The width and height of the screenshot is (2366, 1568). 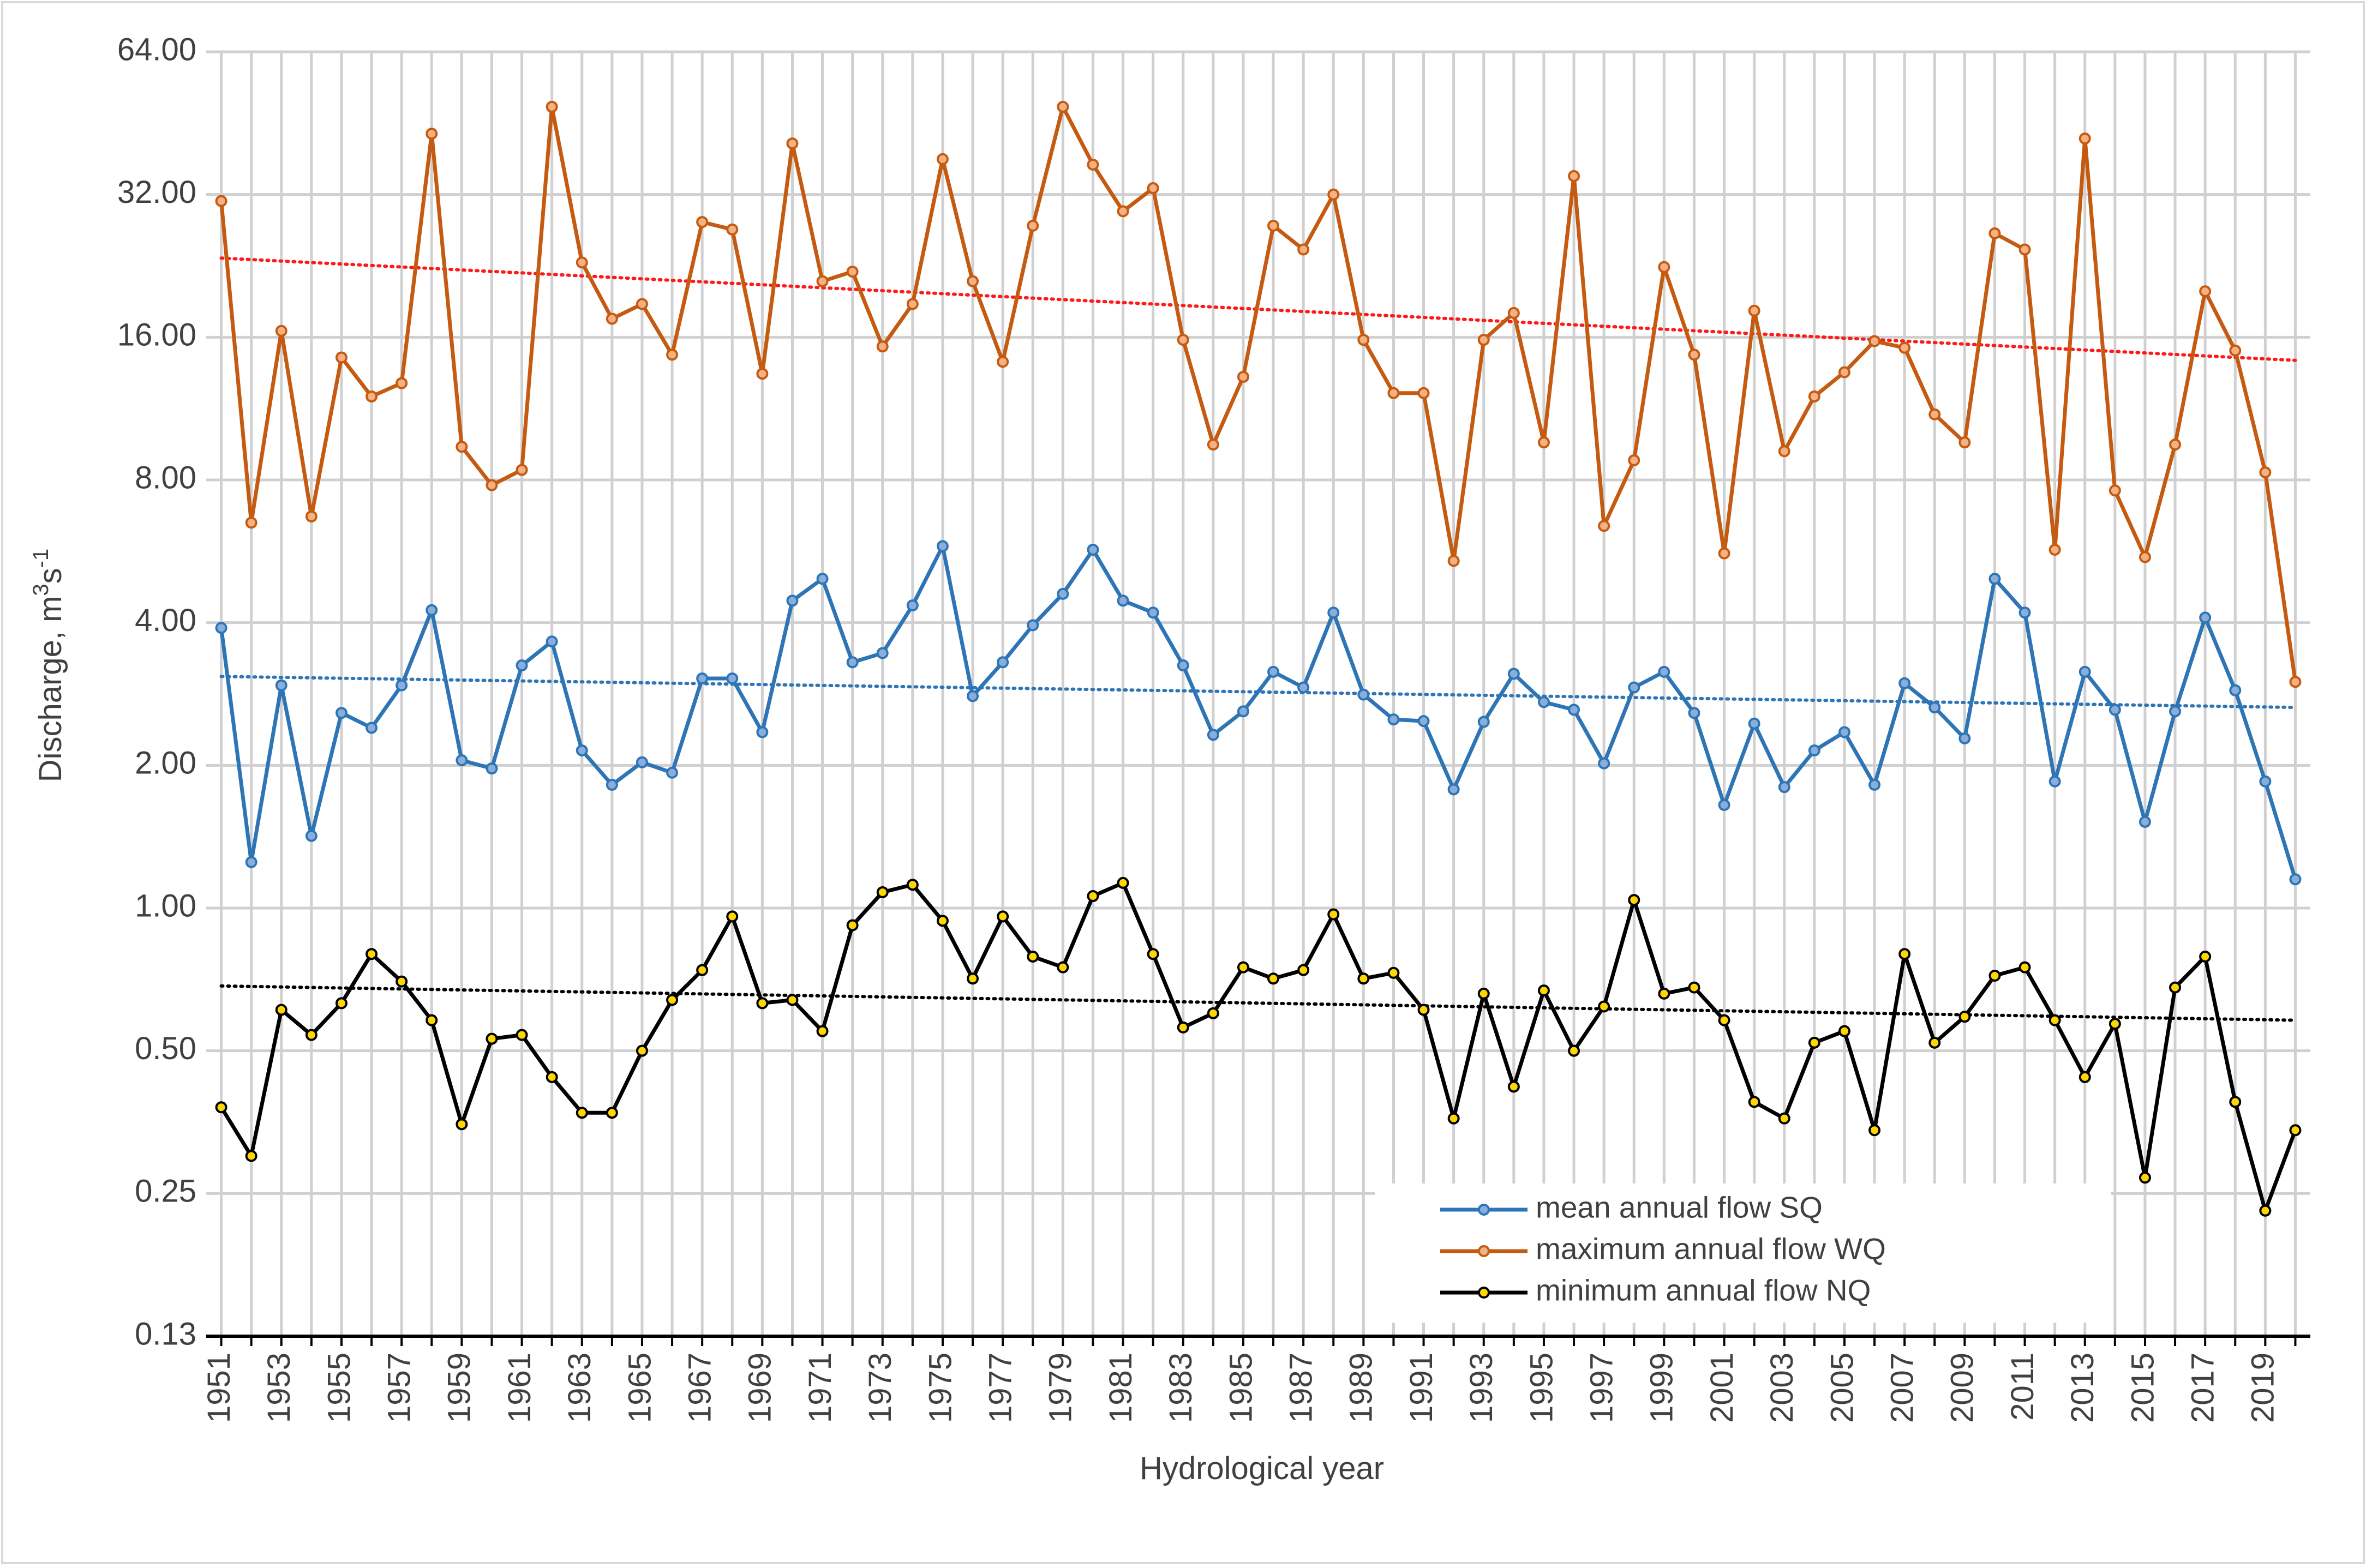 I want to click on x-tick-label: 1985, so click(x=1241, y=1388).